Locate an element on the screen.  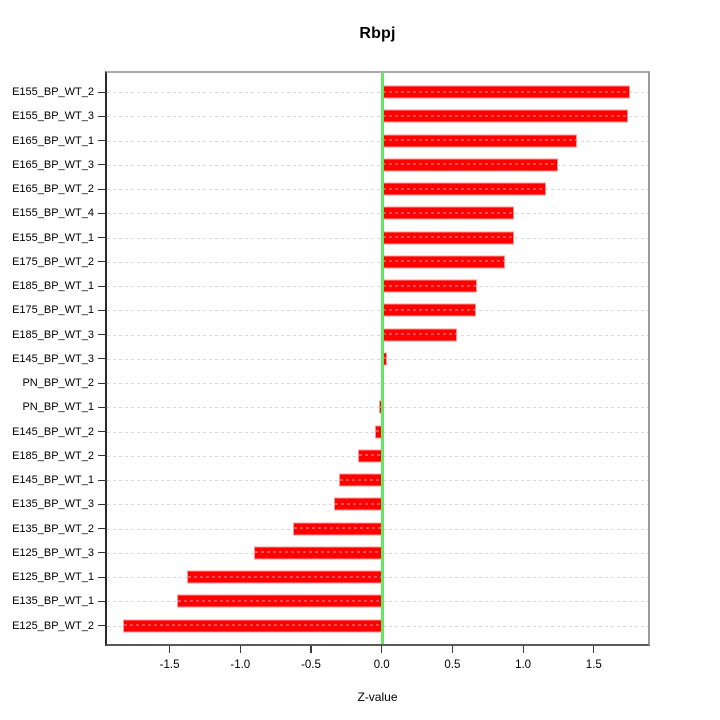
category-label: E185_BP_WT_3 is located at coordinates (53, 334).